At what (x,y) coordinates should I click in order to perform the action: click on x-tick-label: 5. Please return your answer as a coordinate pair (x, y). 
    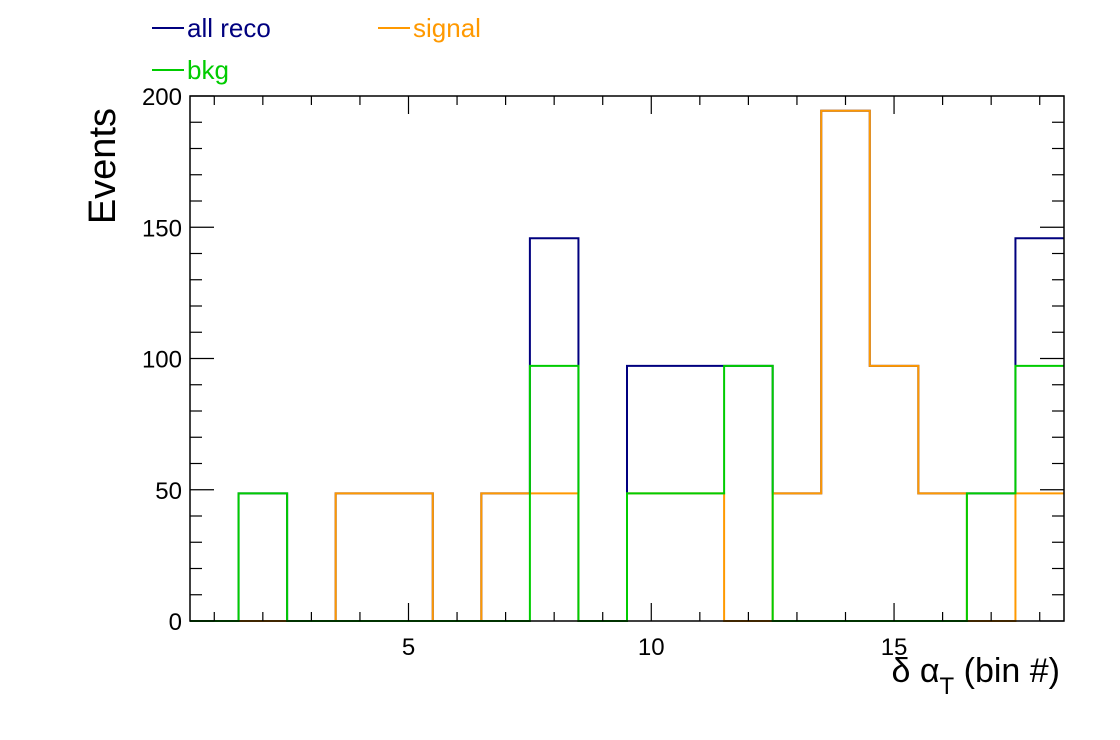
    Looking at the image, I should click on (408, 647).